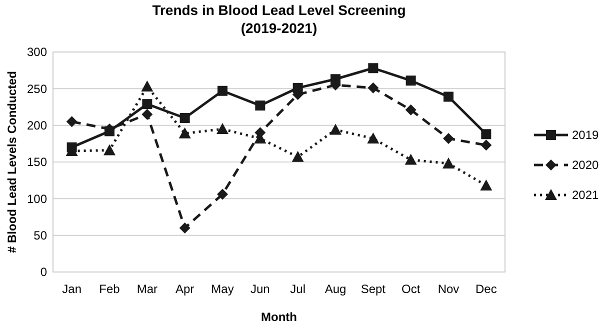  Describe the element at coordinates (449, 289) in the screenshot. I see `x-tick-label: Nov` at that location.